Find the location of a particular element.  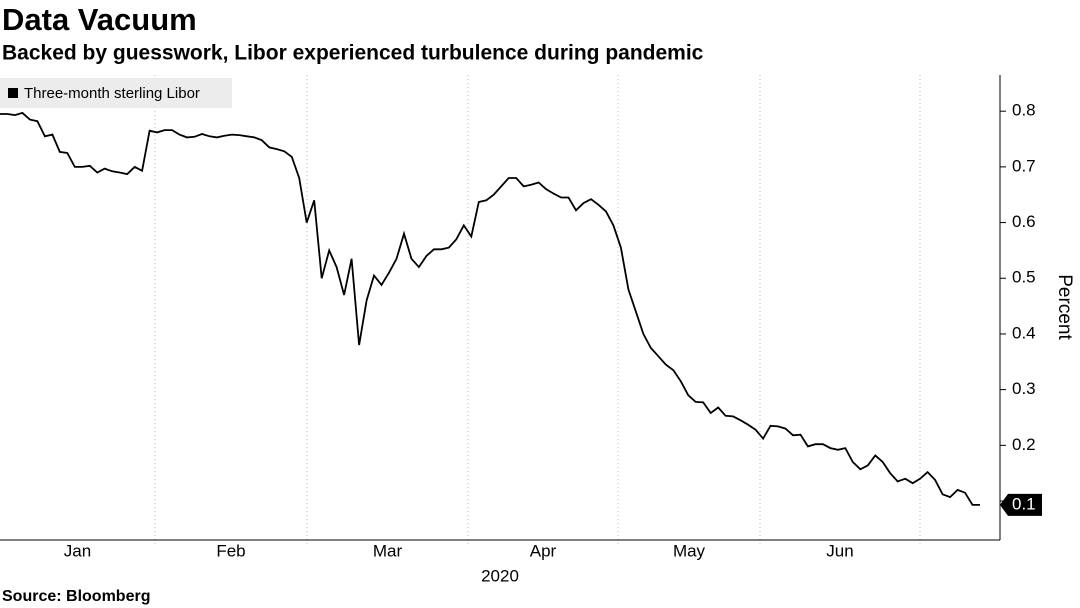

y-tick-label: 0.4 is located at coordinates (1024, 332).